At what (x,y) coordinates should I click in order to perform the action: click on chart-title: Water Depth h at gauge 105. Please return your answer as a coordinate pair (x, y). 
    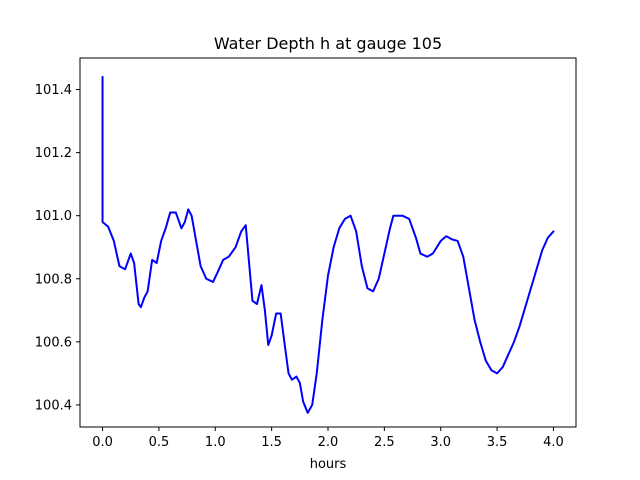
    Looking at the image, I should click on (328, 43).